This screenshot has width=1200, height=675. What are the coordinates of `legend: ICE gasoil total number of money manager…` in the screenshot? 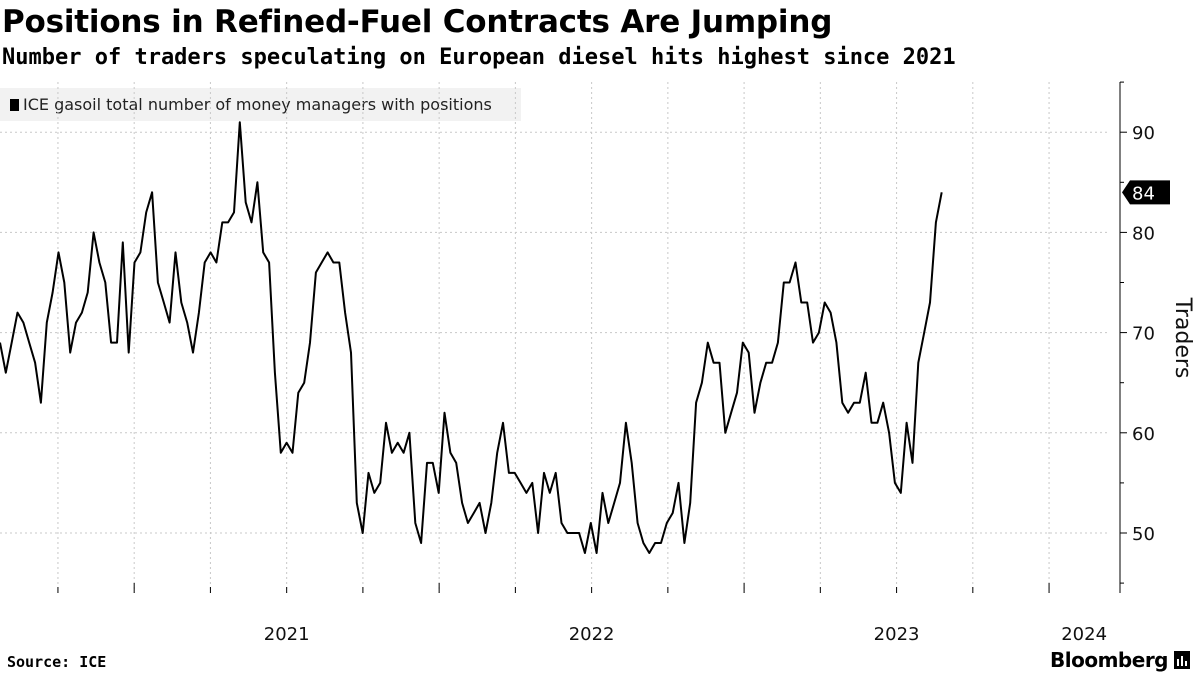 It's located at (260, 104).